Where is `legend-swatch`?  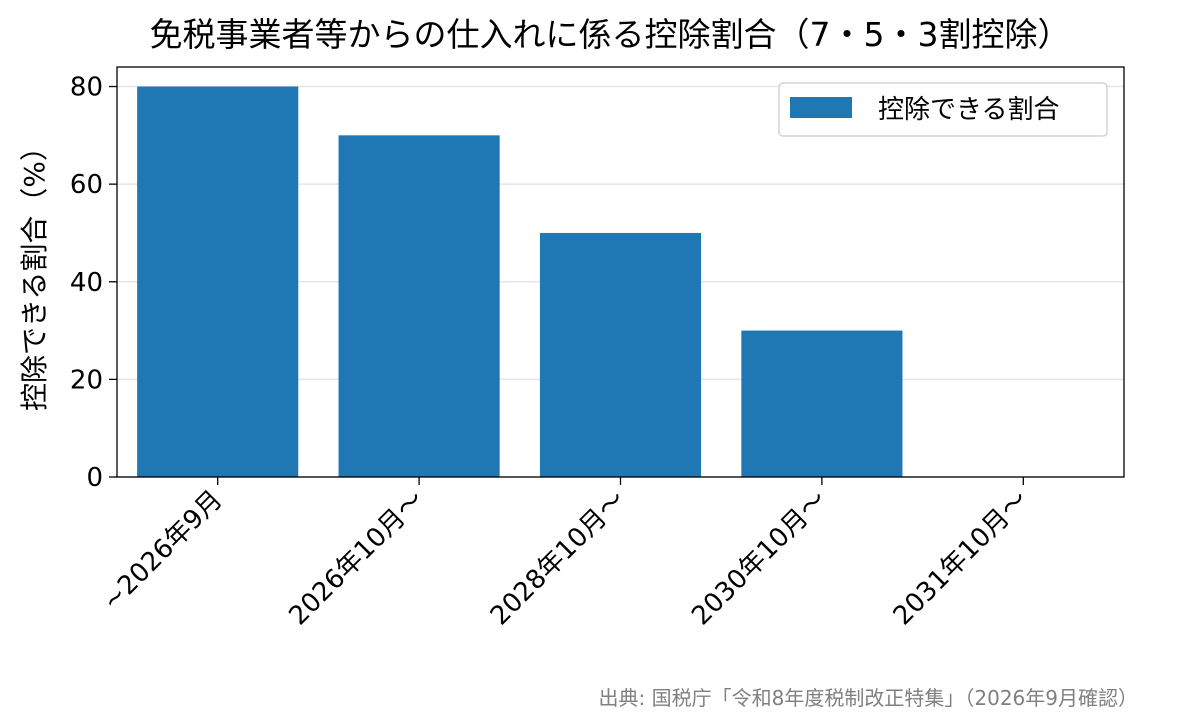 legend-swatch is located at coordinates (821, 107).